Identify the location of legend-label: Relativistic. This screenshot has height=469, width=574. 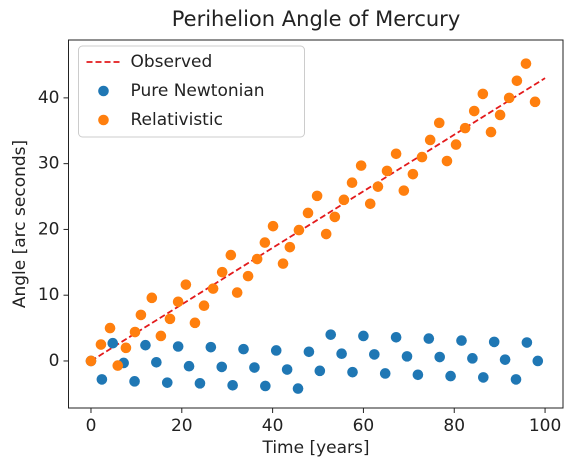
(177, 120).